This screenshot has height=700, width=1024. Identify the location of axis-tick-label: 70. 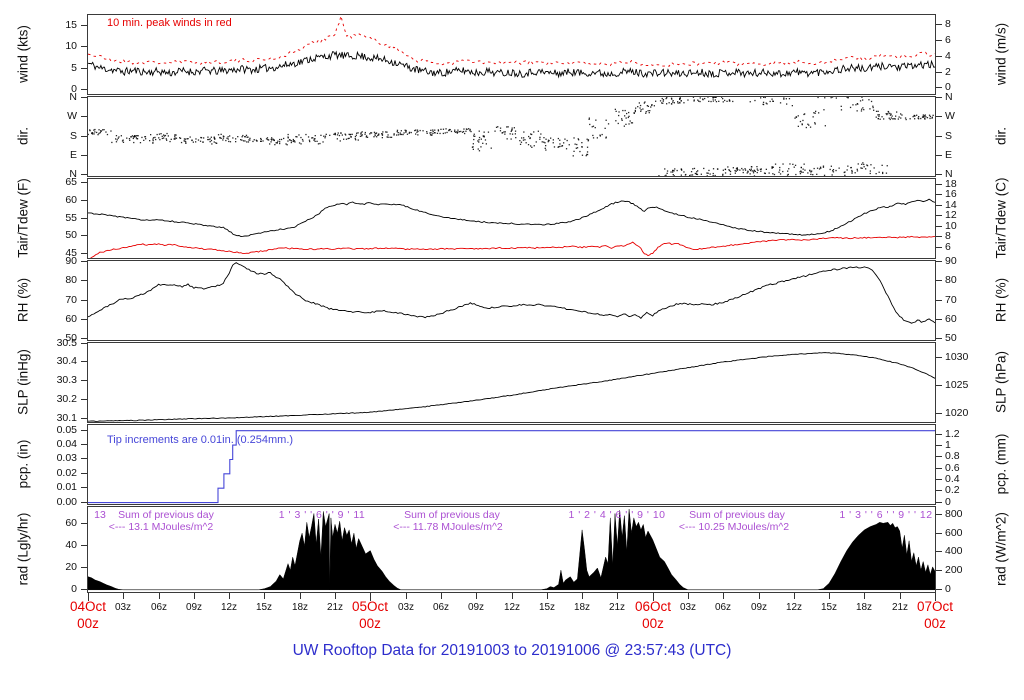
(71, 300).